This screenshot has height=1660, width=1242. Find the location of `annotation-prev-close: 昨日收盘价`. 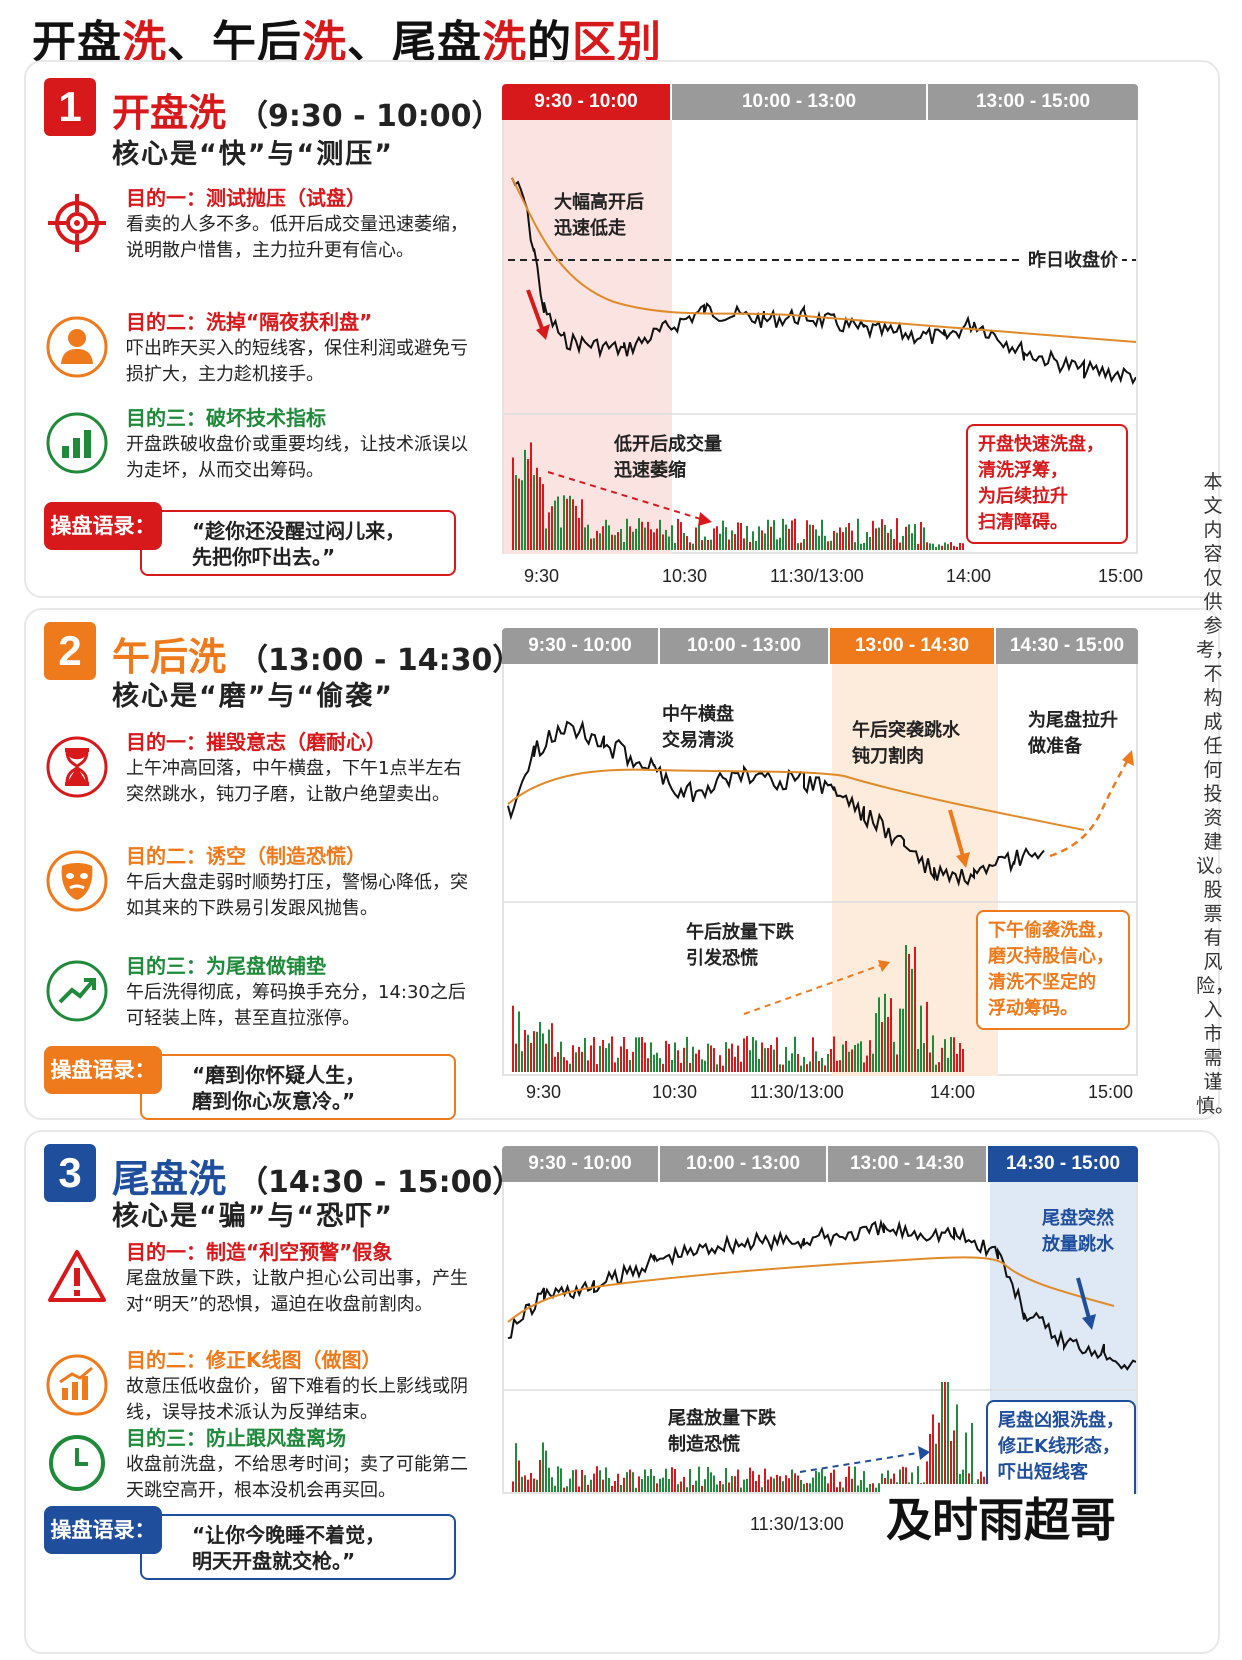

annotation-prev-close: 昨日收盘价 is located at coordinates (1073, 261).